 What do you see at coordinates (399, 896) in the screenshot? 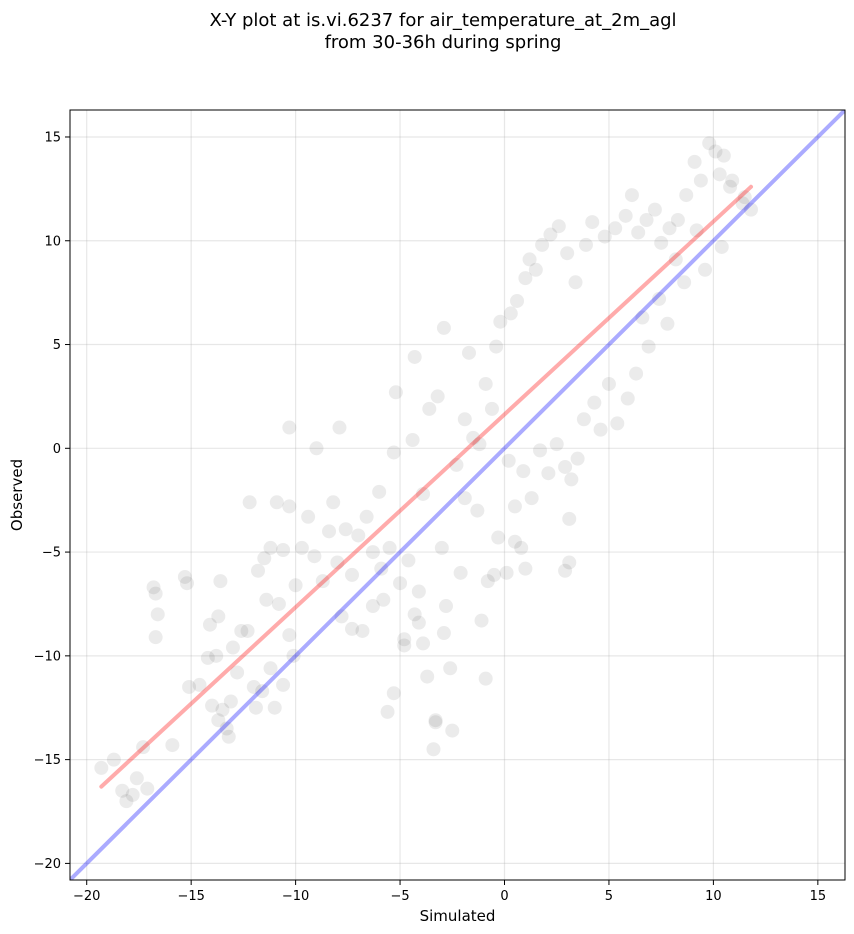
I see `x-tick-label: −5` at bounding box center [399, 896].